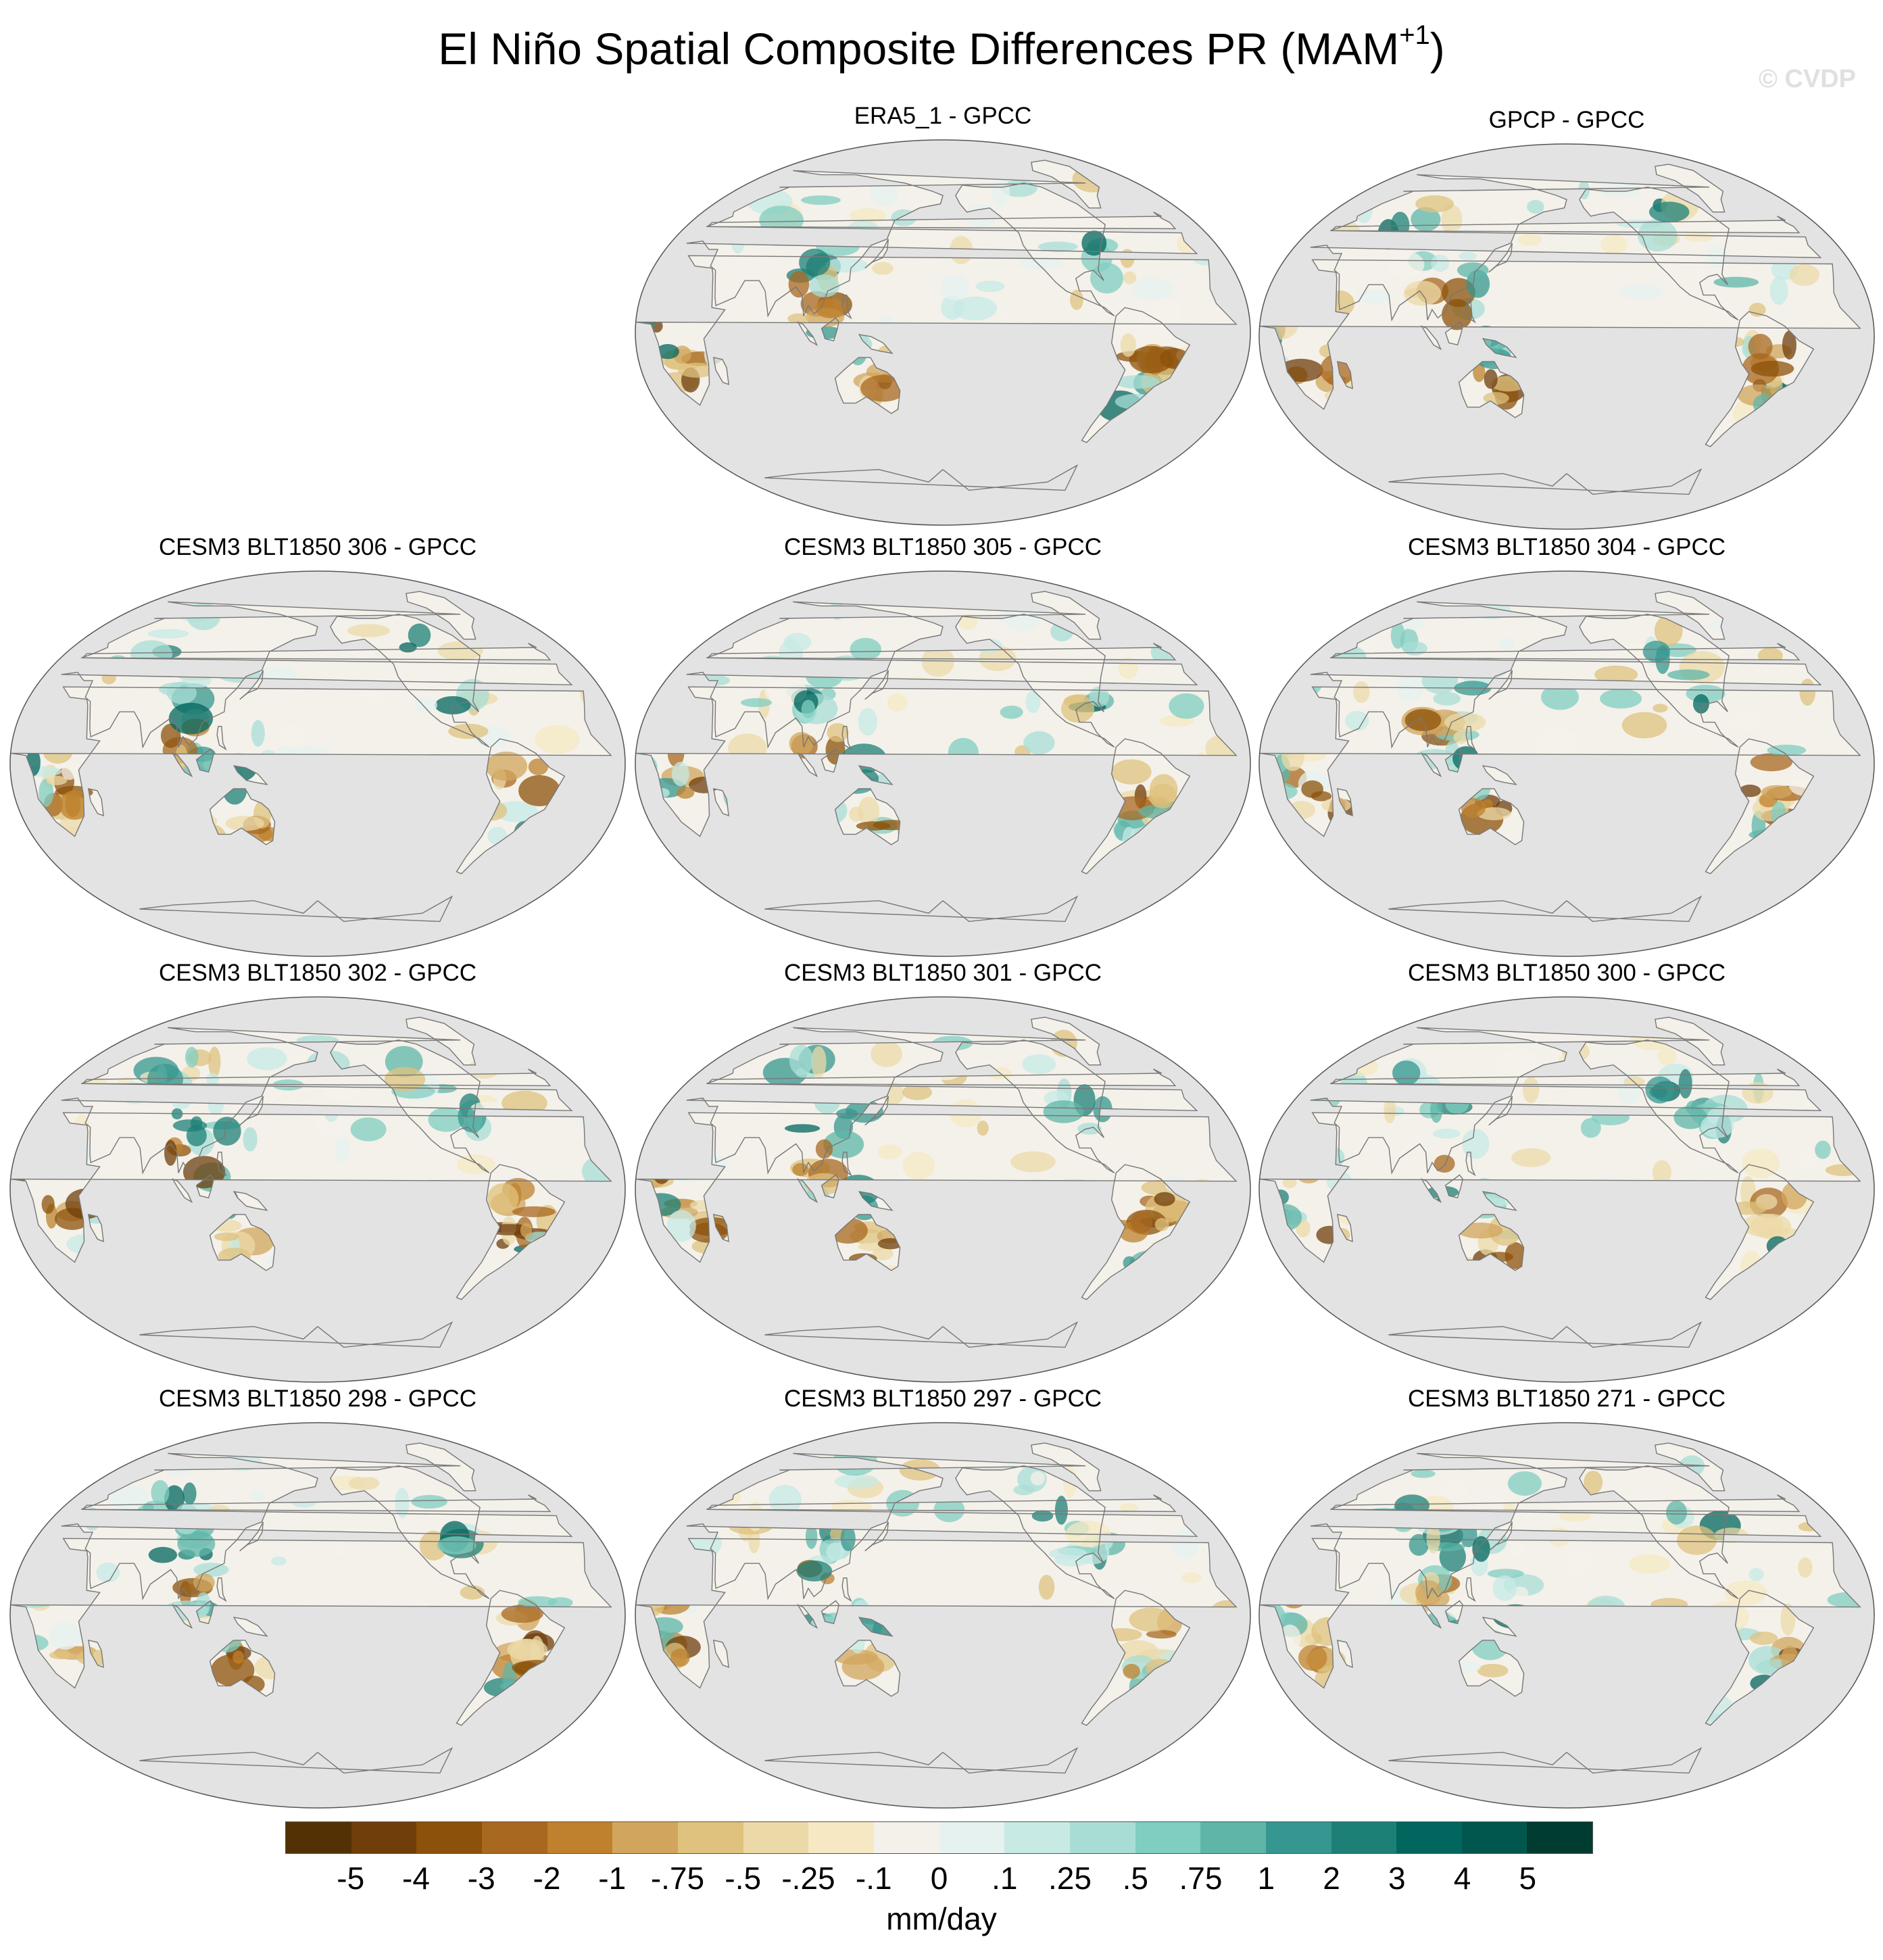  I want to click on panel-title: CESM3 BLT1850 305 - GPCC, so click(942, 547).